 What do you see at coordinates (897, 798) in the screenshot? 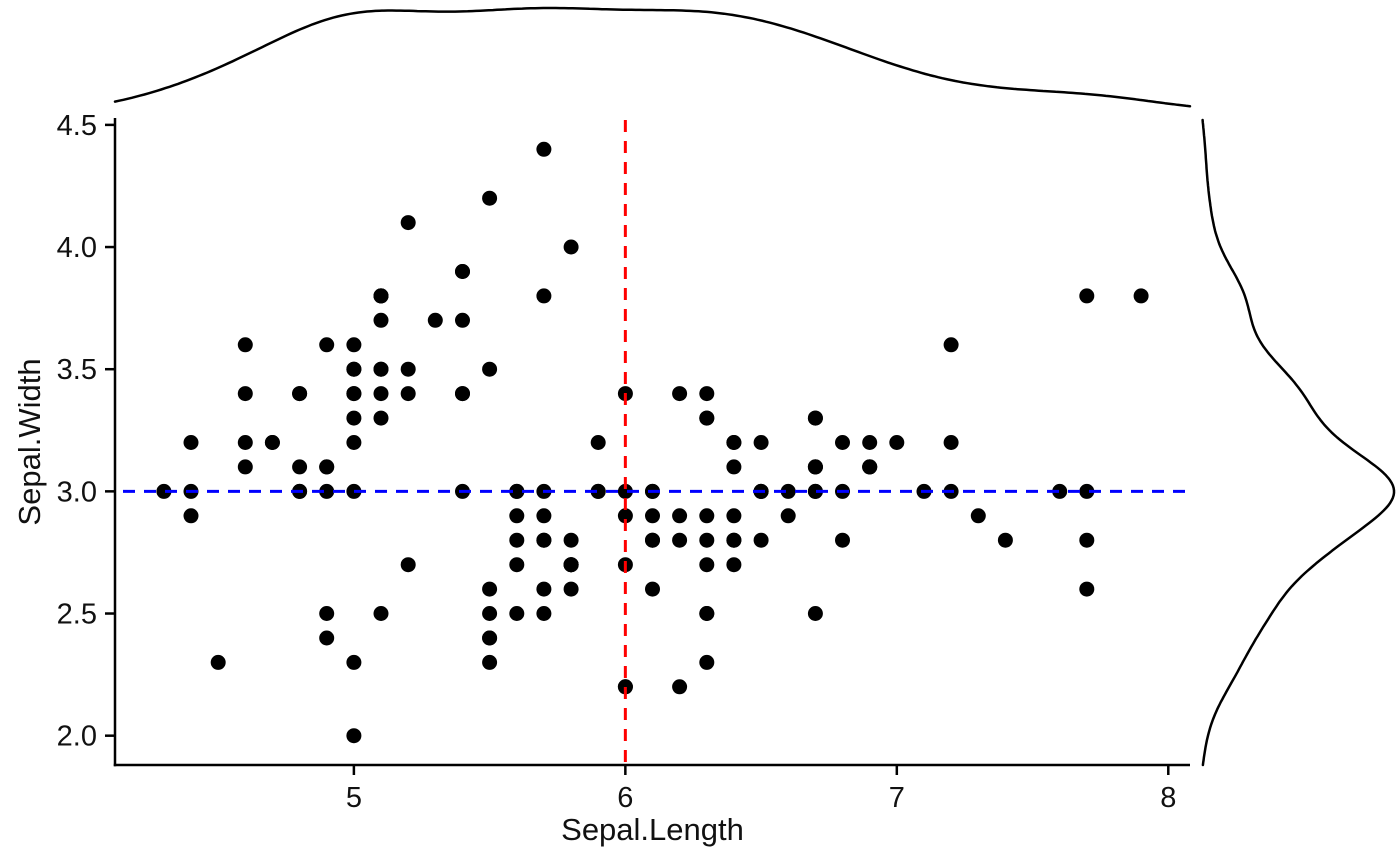
I see `x-tick-label: 7` at bounding box center [897, 798].